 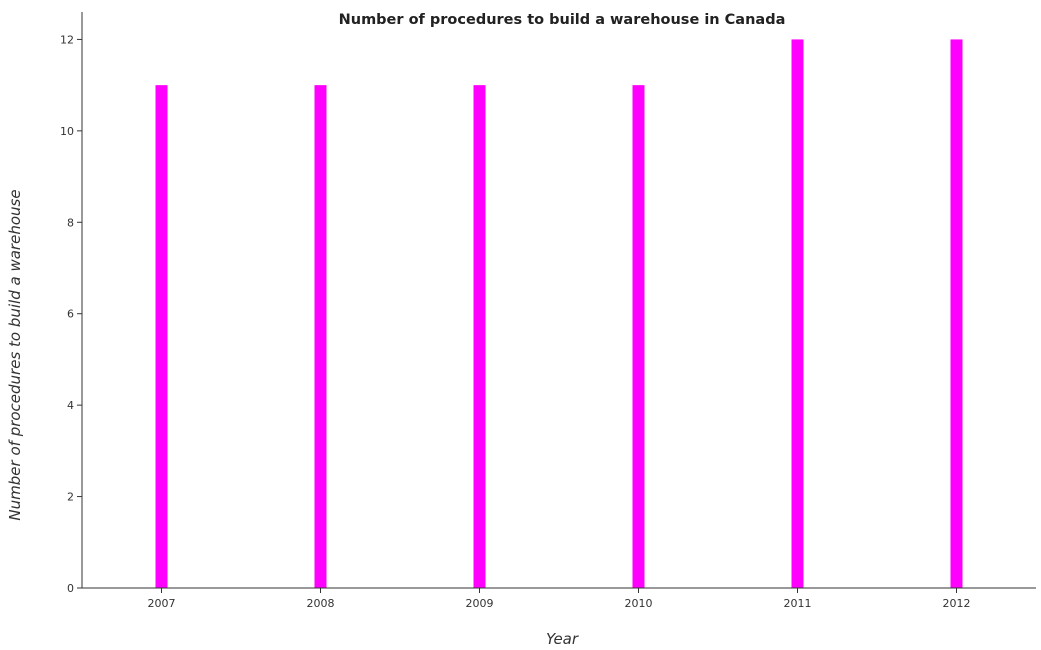 What do you see at coordinates (320, 337) in the screenshot?
I see `bar-2008` at bounding box center [320, 337].